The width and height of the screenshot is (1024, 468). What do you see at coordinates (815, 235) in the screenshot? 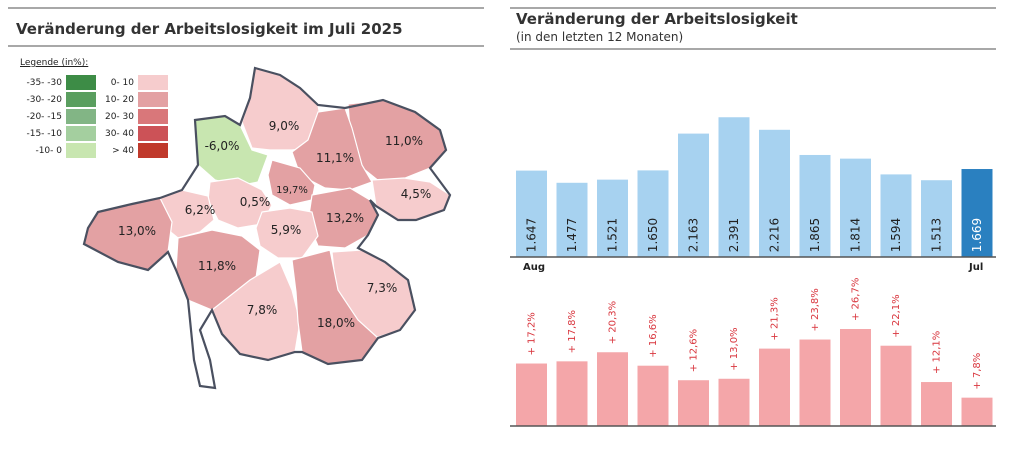
I see `abs-bar-label: 1.865` at bounding box center [815, 235].